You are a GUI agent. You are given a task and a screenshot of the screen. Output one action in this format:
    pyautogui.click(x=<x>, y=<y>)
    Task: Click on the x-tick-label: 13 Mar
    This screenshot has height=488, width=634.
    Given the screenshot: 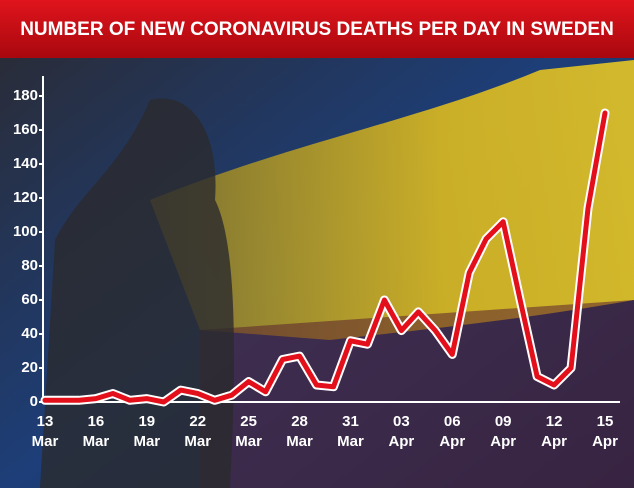 What is the action you would take?
    pyautogui.click(x=45, y=431)
    